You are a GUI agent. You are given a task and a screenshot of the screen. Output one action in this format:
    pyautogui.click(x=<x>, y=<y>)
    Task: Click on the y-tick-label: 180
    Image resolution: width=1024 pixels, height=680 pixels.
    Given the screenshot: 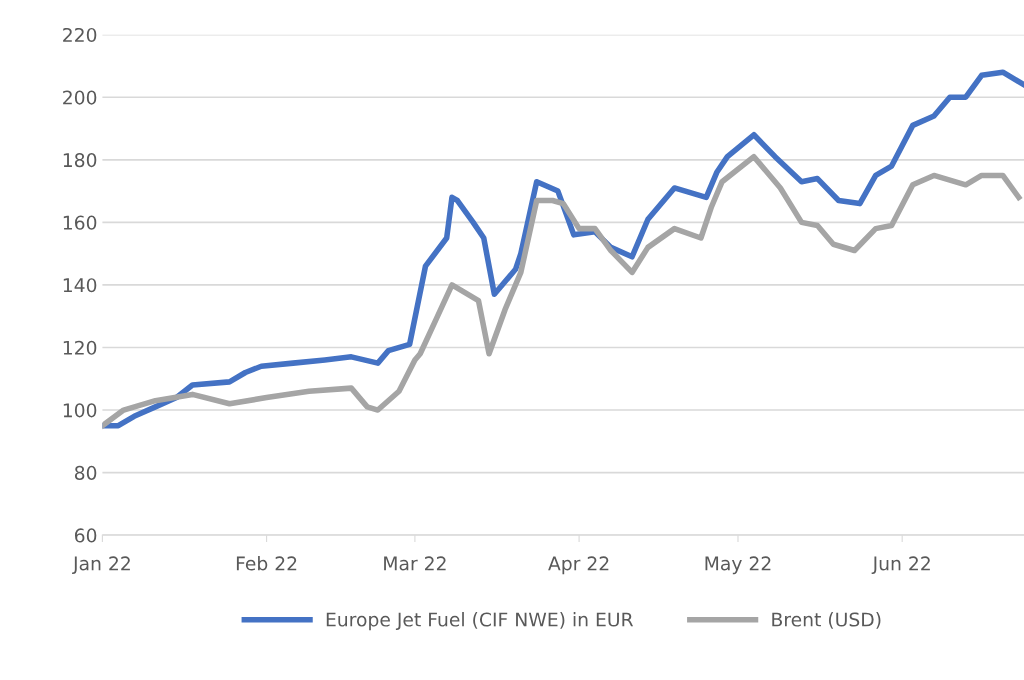 What is the action you would take?
    pyautogui.click(x=80, y=160)
    